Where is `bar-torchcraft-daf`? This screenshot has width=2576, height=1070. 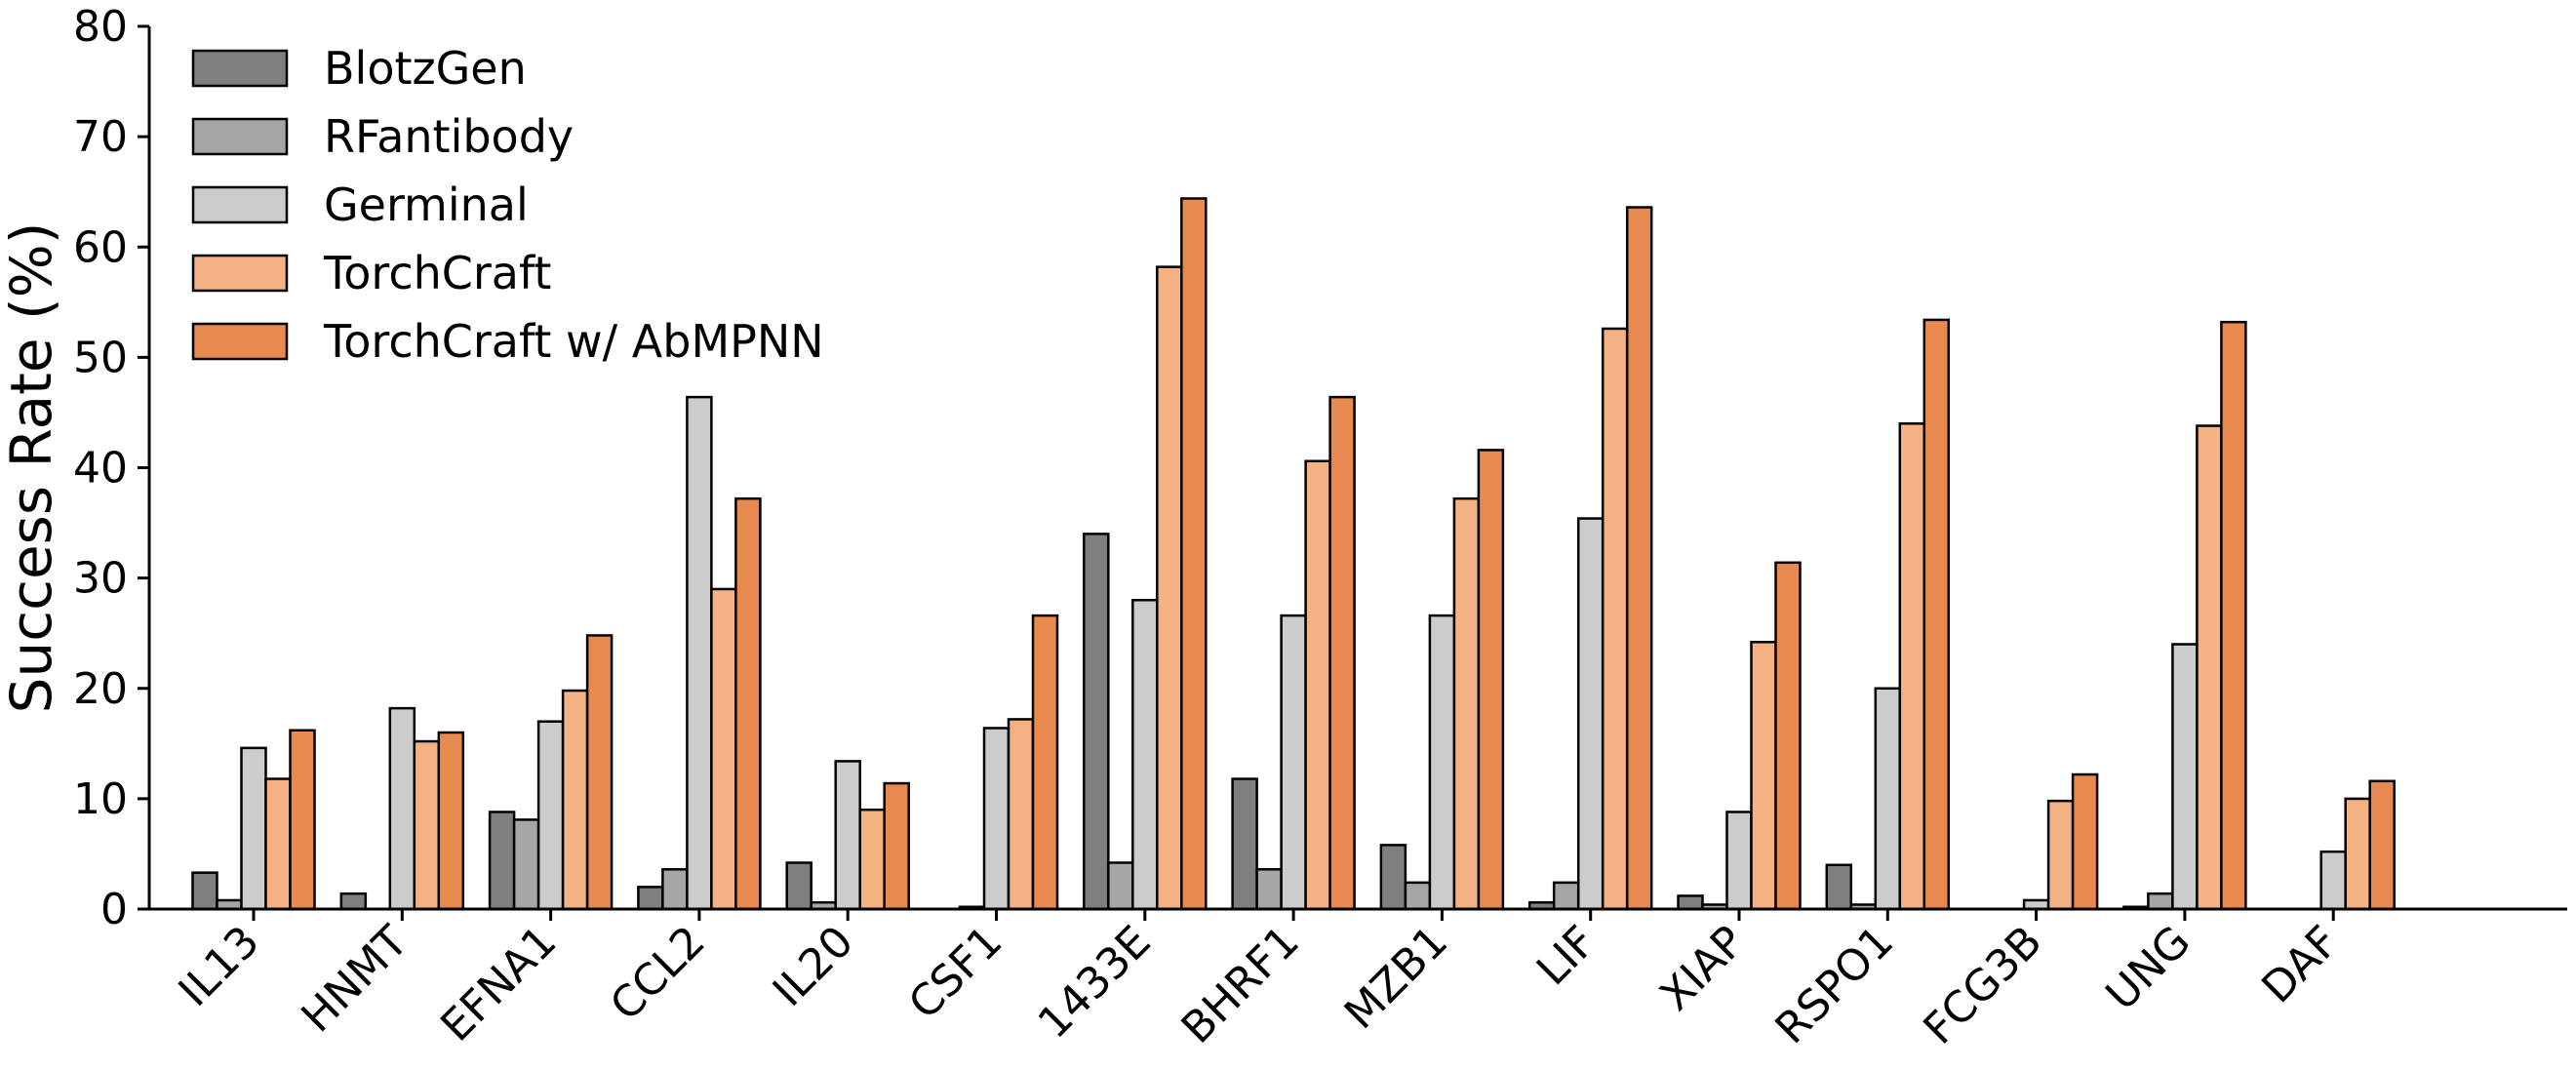 bar-torchcraft-daf is located at coordinates (2357, 854).